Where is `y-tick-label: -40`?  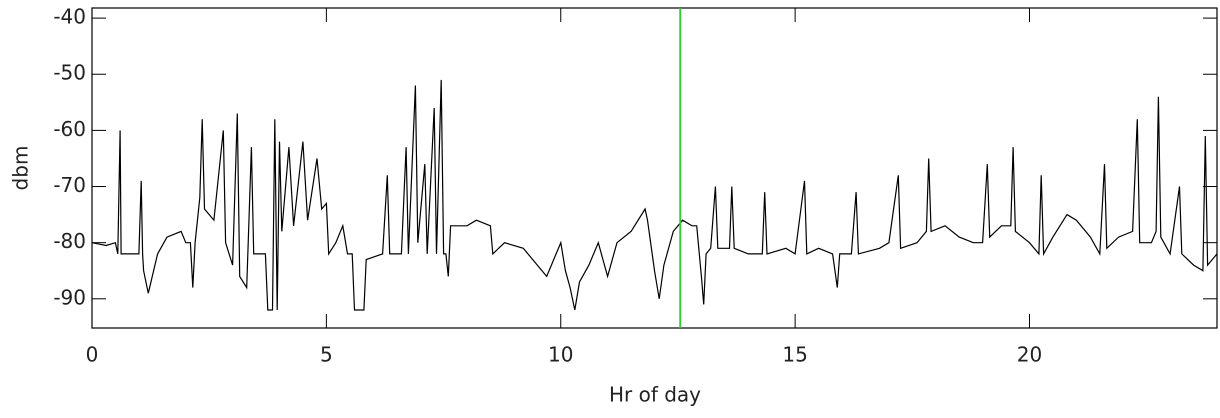 y-tick-label: -40 is located at coordinates (69, 17).